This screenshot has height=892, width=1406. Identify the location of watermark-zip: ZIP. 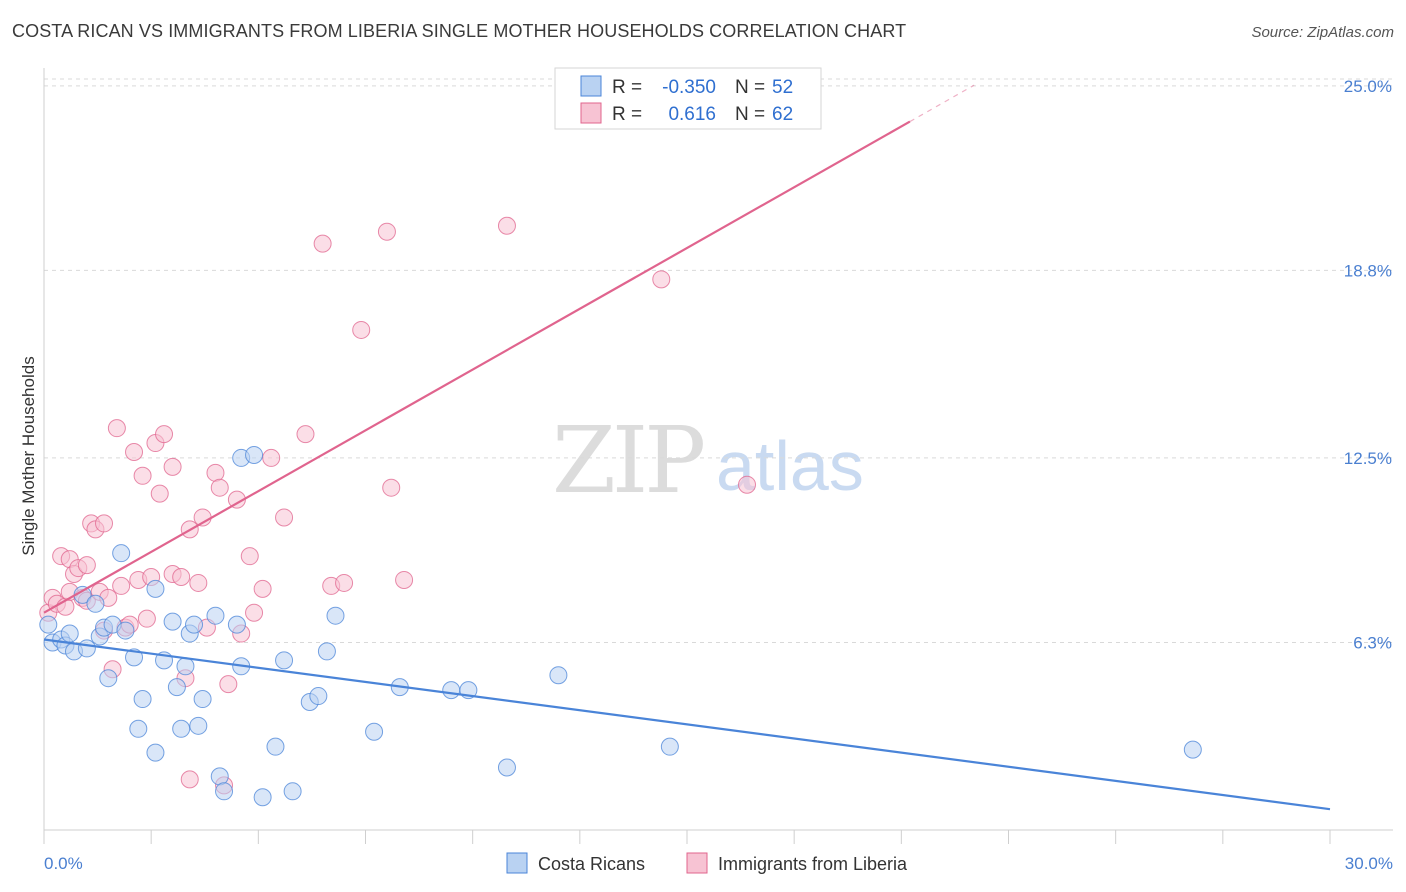
(627, 460).